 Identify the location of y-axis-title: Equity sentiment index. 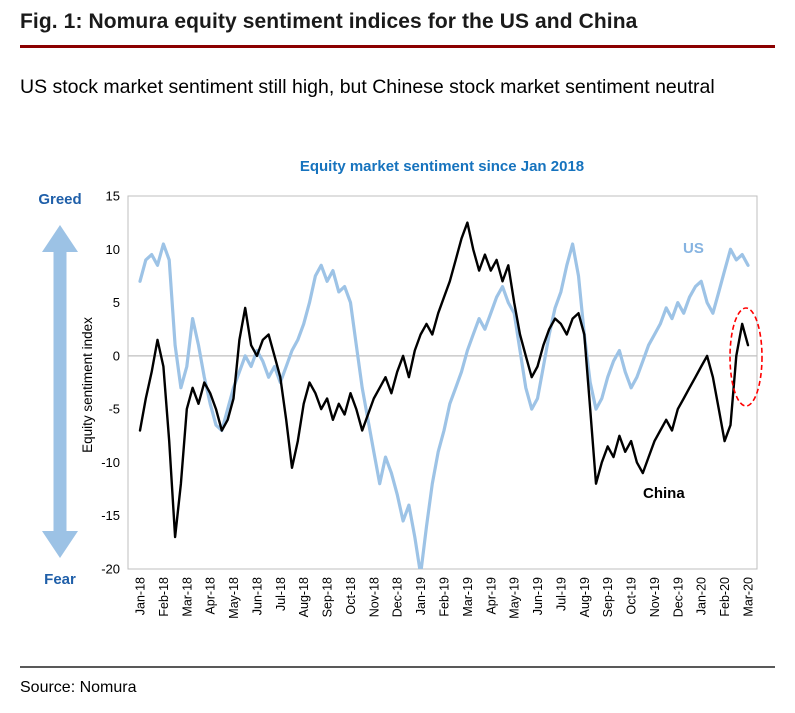
(87, 385).